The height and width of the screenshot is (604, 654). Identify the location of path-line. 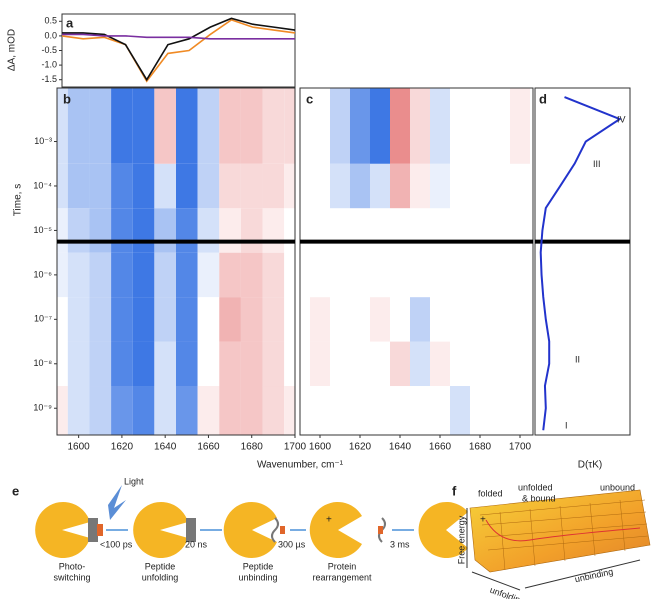
(563, 530).